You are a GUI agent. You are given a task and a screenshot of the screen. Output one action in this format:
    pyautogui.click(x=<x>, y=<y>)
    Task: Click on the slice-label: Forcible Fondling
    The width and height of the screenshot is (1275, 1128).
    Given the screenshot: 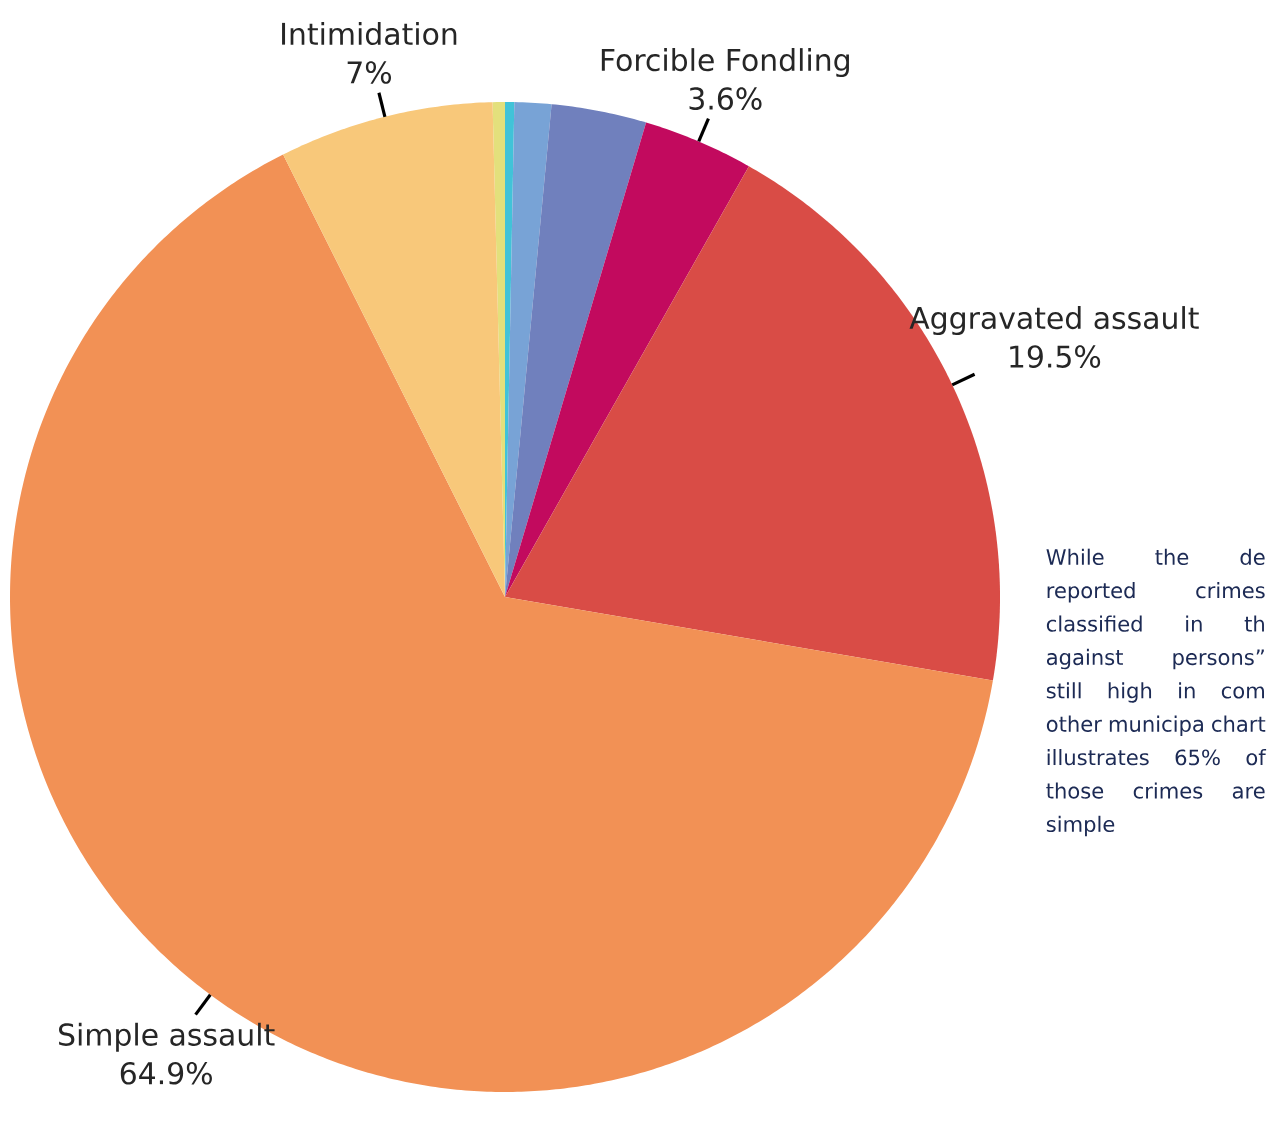 What is the action you would take?
    pyautogui.click(x=725, y=63)
    